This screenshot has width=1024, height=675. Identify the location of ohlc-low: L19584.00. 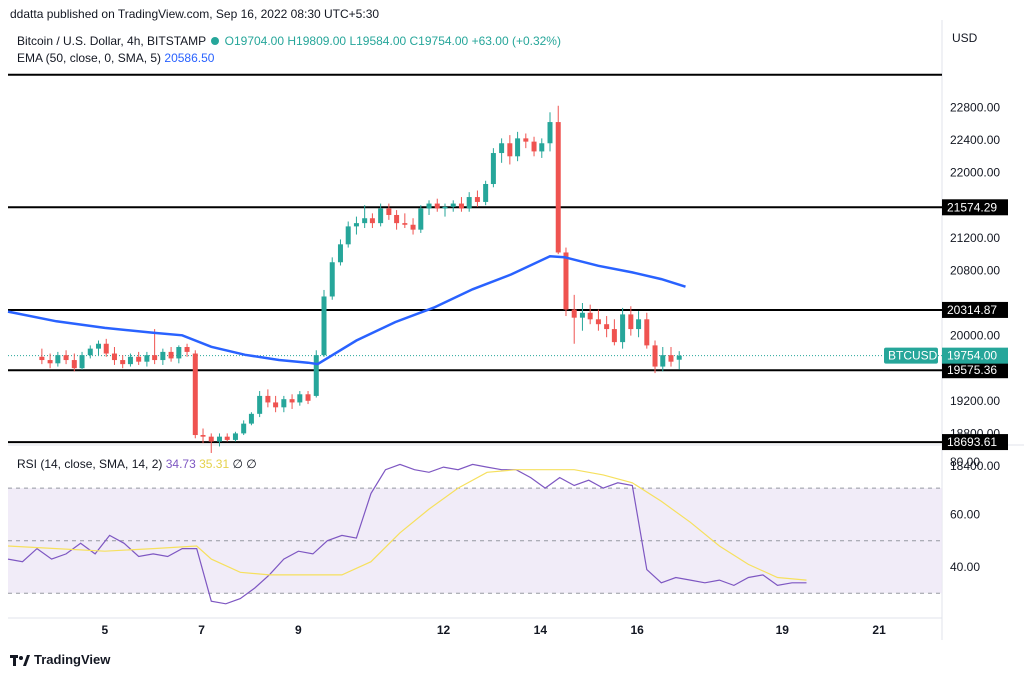
(378, 41).